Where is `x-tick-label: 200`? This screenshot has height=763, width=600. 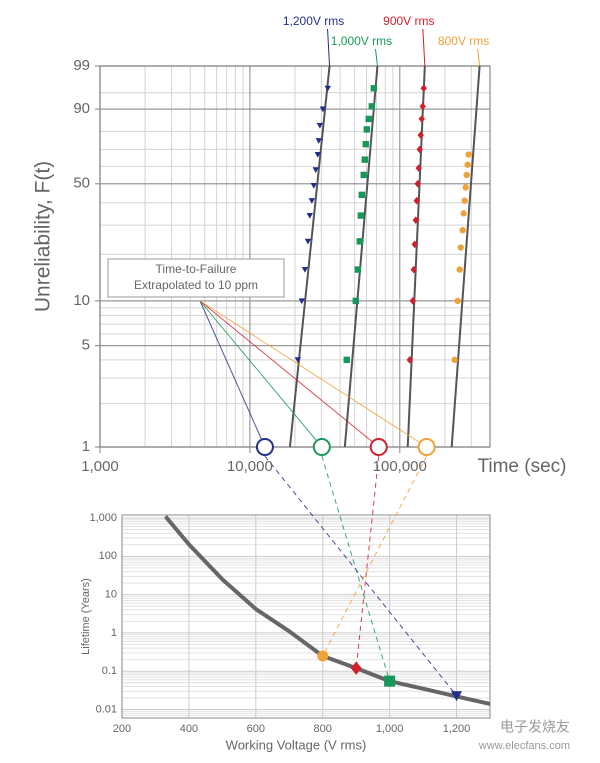 x-tick-label: 200 is located at coordinates (122, 729).